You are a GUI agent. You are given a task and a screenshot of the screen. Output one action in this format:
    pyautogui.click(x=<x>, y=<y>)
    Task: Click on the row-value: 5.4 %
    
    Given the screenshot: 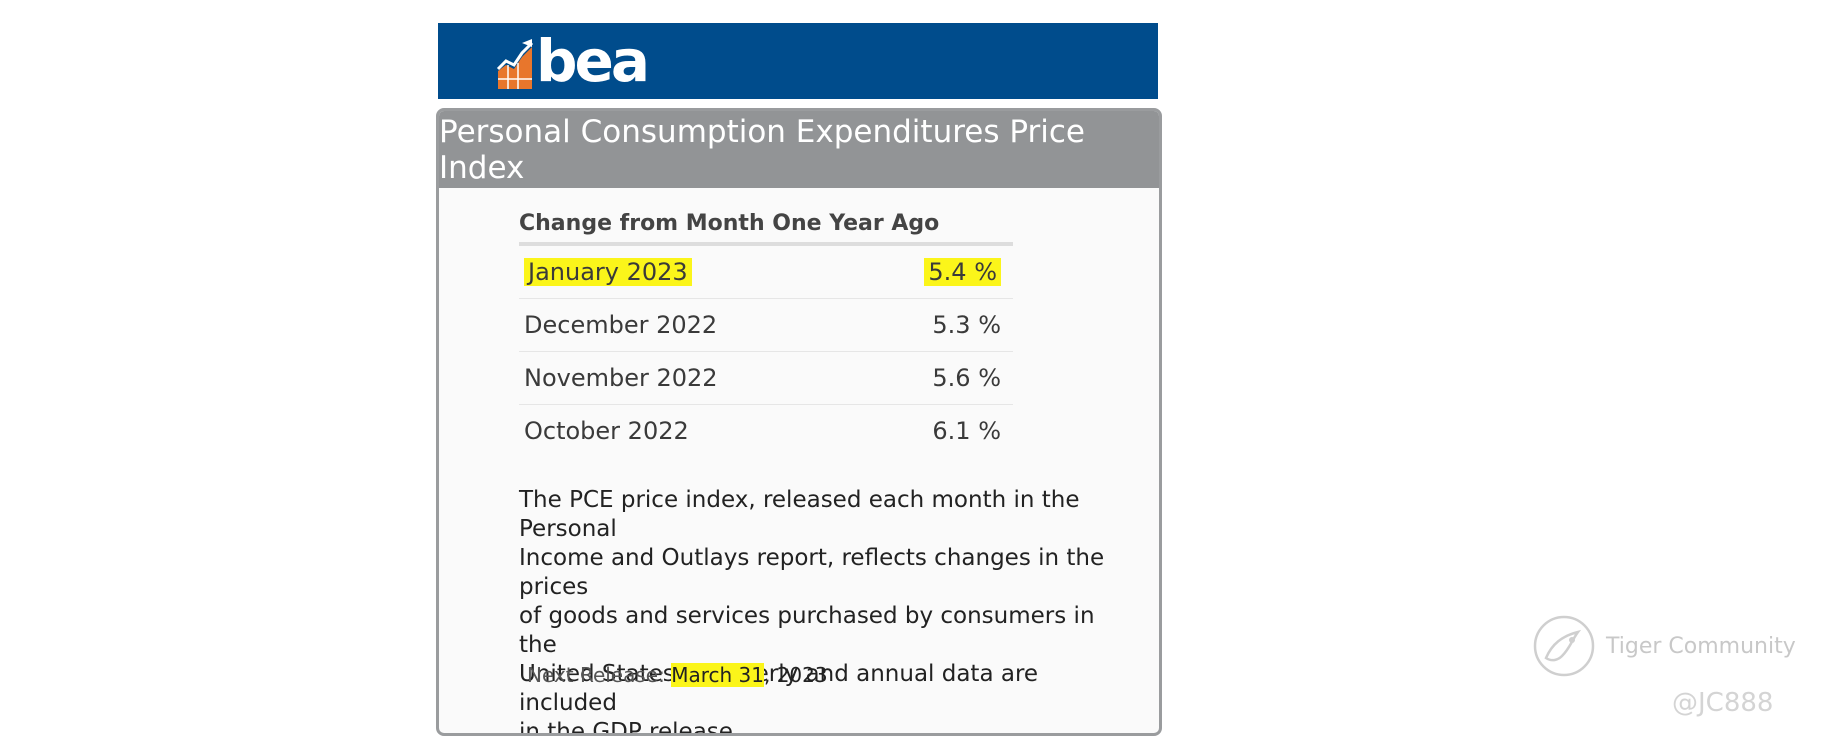 What is the action you would take?
    pyautogui.click(x=962, y=272)
    